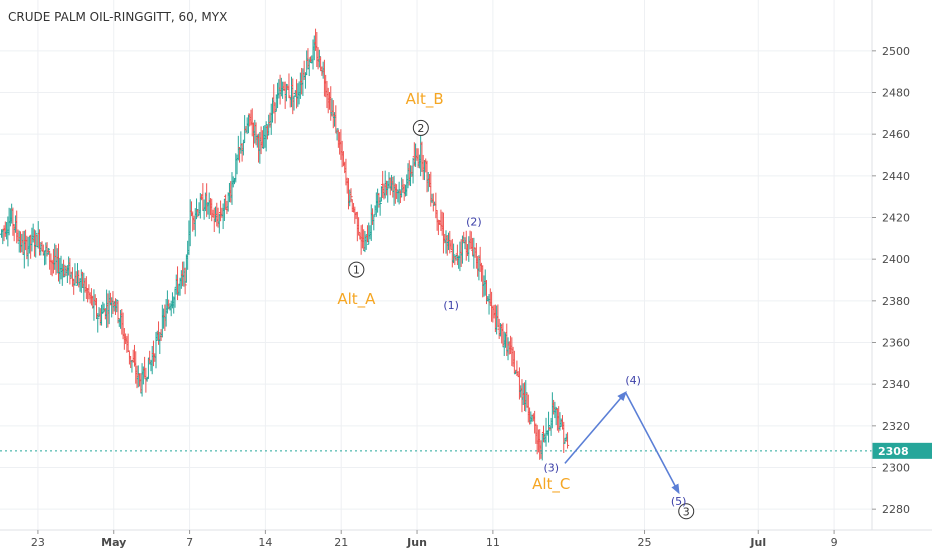 Image resolution: width=932 pixels, height=550 pixels. What do you see at coordinates (679, 501) in the screenshot?
I see `wave-label-minor: (5)` at bounding box center [679, 501].